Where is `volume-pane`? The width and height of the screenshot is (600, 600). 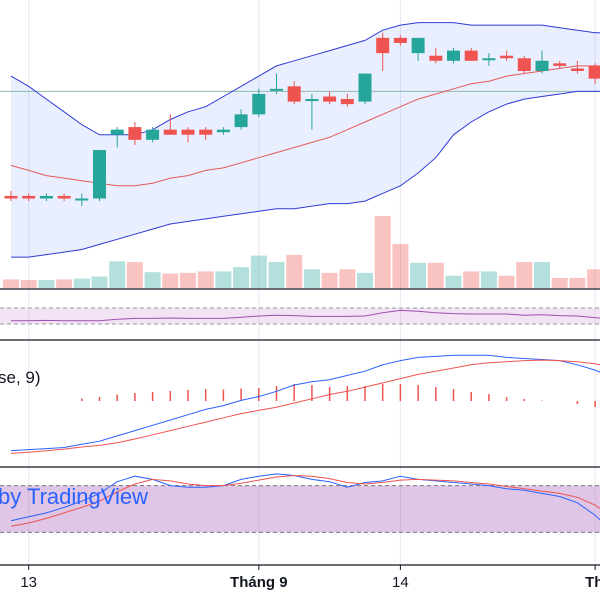
volume-pane is located at coordinates (301, 252).